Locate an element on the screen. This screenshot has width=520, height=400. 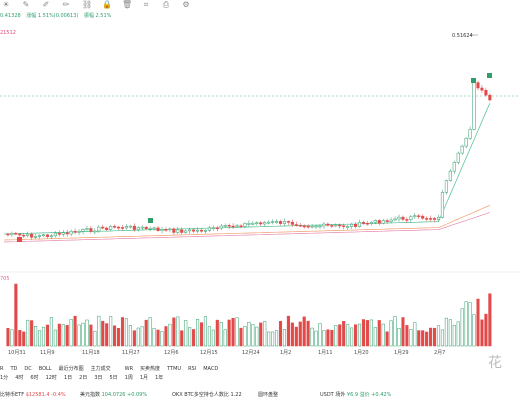
ticker-item: 圆环盘整 is located at coordinates (268, 395).